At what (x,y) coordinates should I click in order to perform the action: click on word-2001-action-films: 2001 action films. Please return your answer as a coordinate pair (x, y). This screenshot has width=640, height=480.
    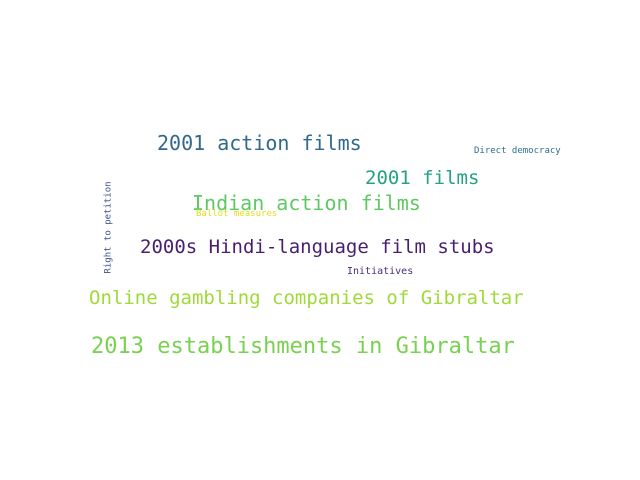
    Looking at the image, I should click on (259, 143).